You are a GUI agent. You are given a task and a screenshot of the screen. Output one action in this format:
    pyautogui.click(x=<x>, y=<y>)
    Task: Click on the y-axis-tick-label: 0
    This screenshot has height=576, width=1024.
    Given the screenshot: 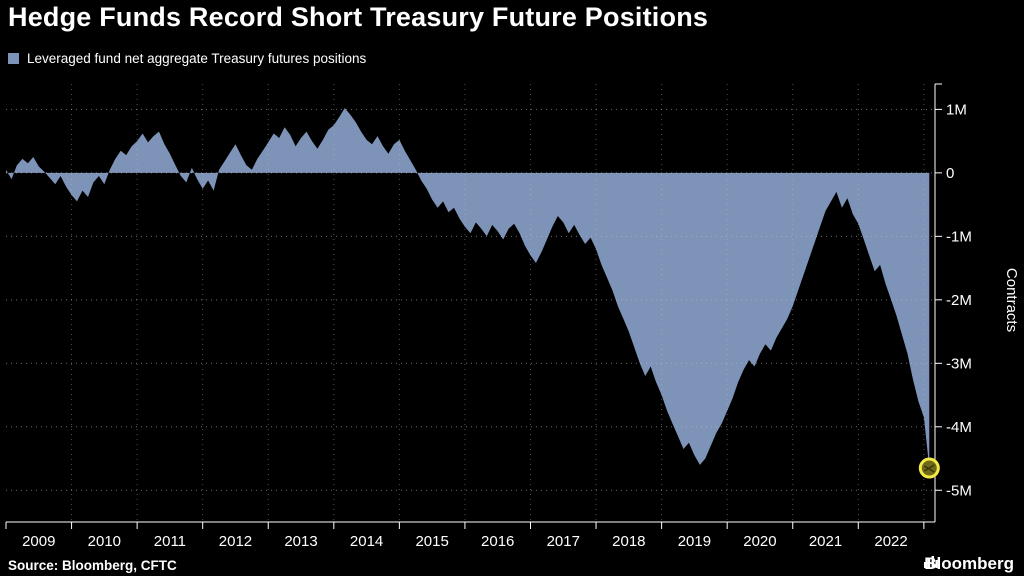 What is the action you would take?
    pyautogui.click(x=950, y=173)
    